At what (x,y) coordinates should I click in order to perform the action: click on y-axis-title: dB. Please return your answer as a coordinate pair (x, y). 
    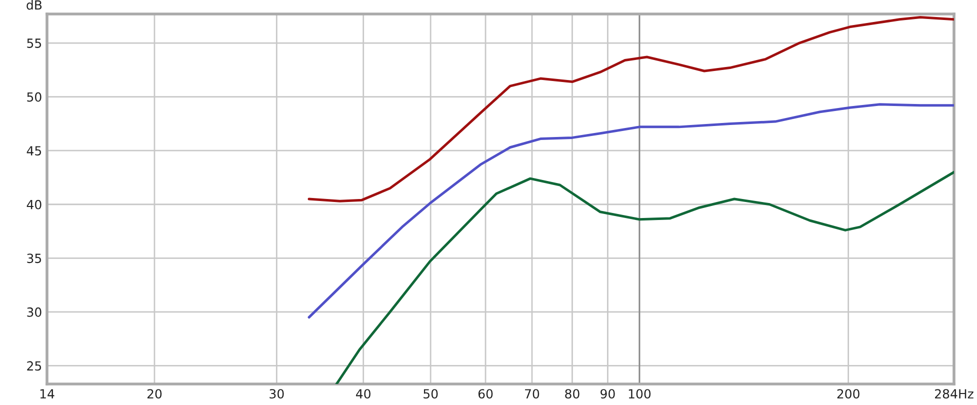
    Looking at the image, I should click on (34, 5).